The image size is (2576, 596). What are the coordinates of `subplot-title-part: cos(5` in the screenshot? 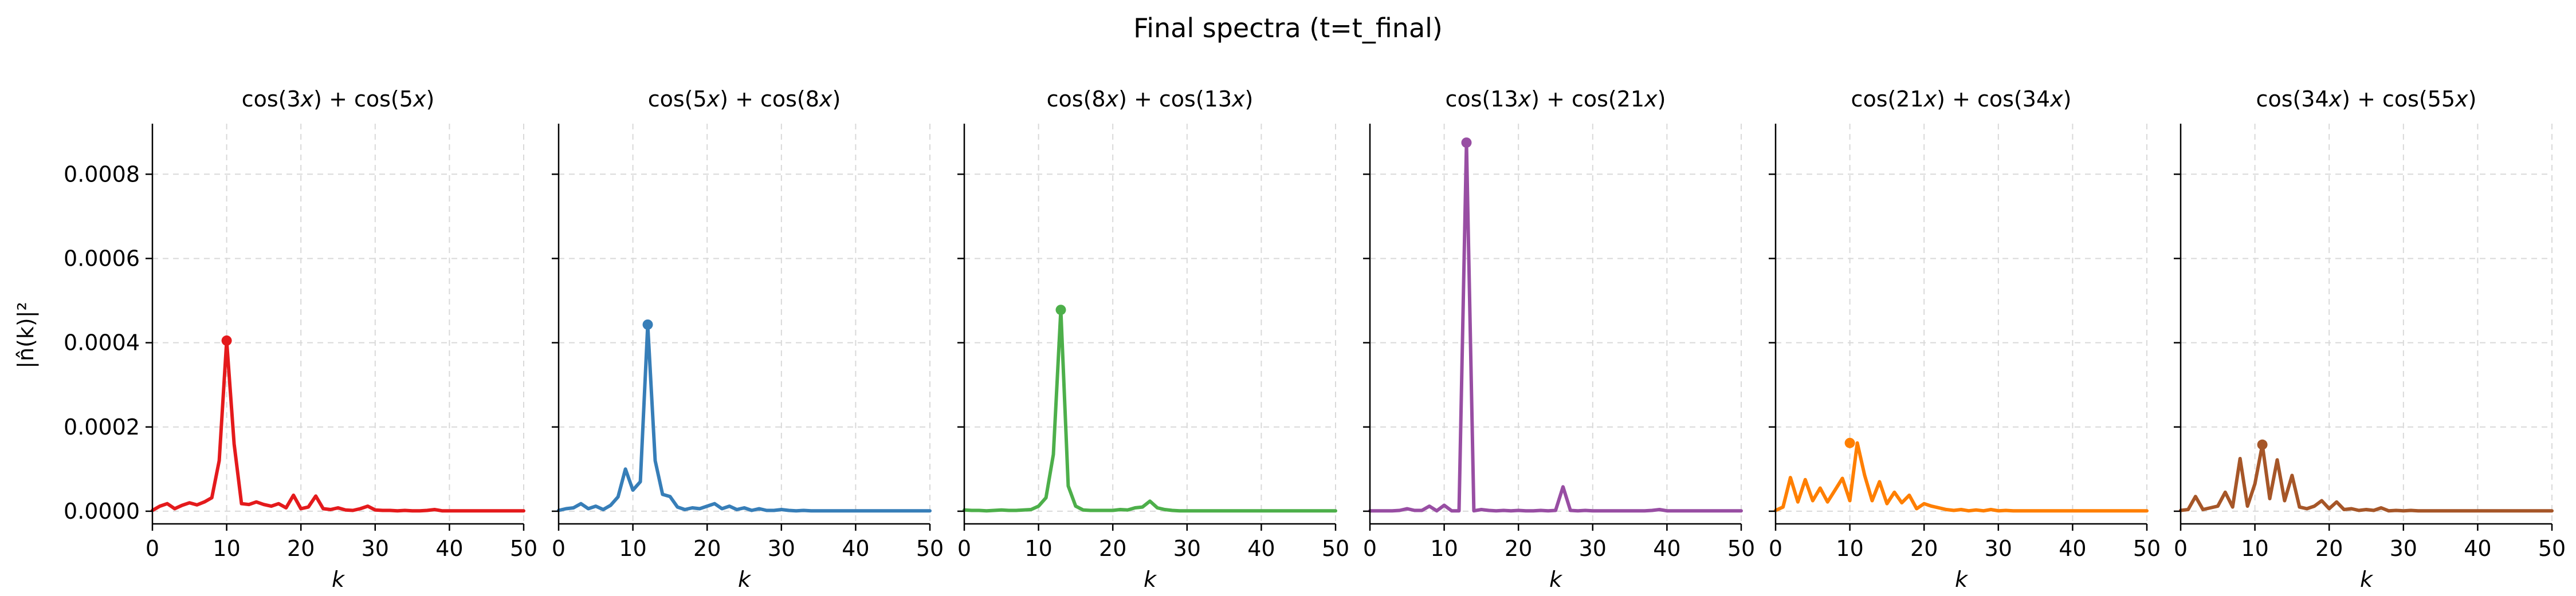 It's located at (677, 99).